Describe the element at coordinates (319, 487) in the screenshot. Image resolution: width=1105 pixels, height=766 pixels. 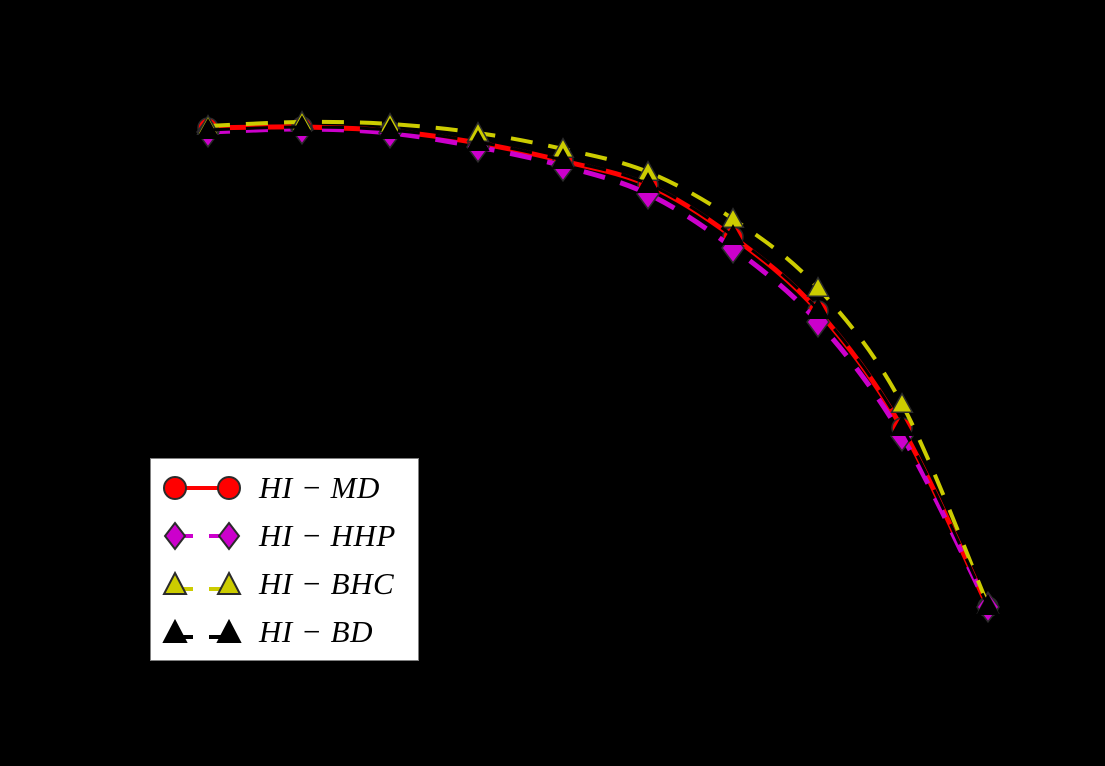
I see `legend-label-hi-md: HI − MD` at that location.